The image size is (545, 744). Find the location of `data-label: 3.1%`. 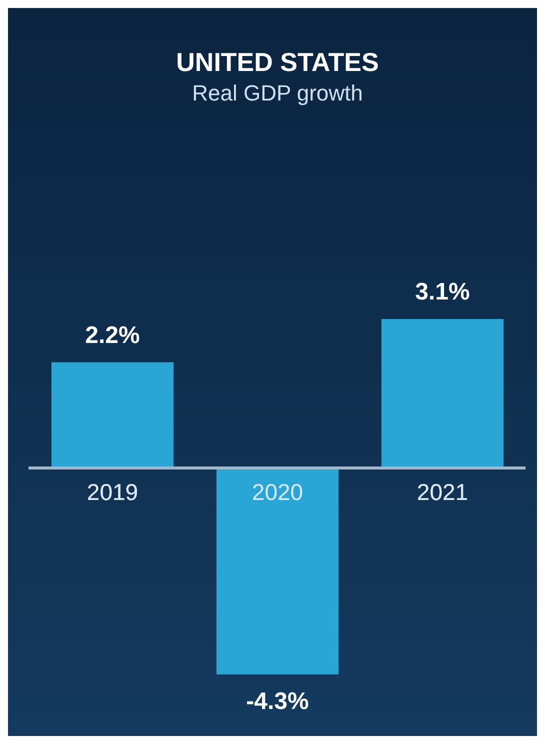

data-label: 3.1% is located at coordinates (442, 292).